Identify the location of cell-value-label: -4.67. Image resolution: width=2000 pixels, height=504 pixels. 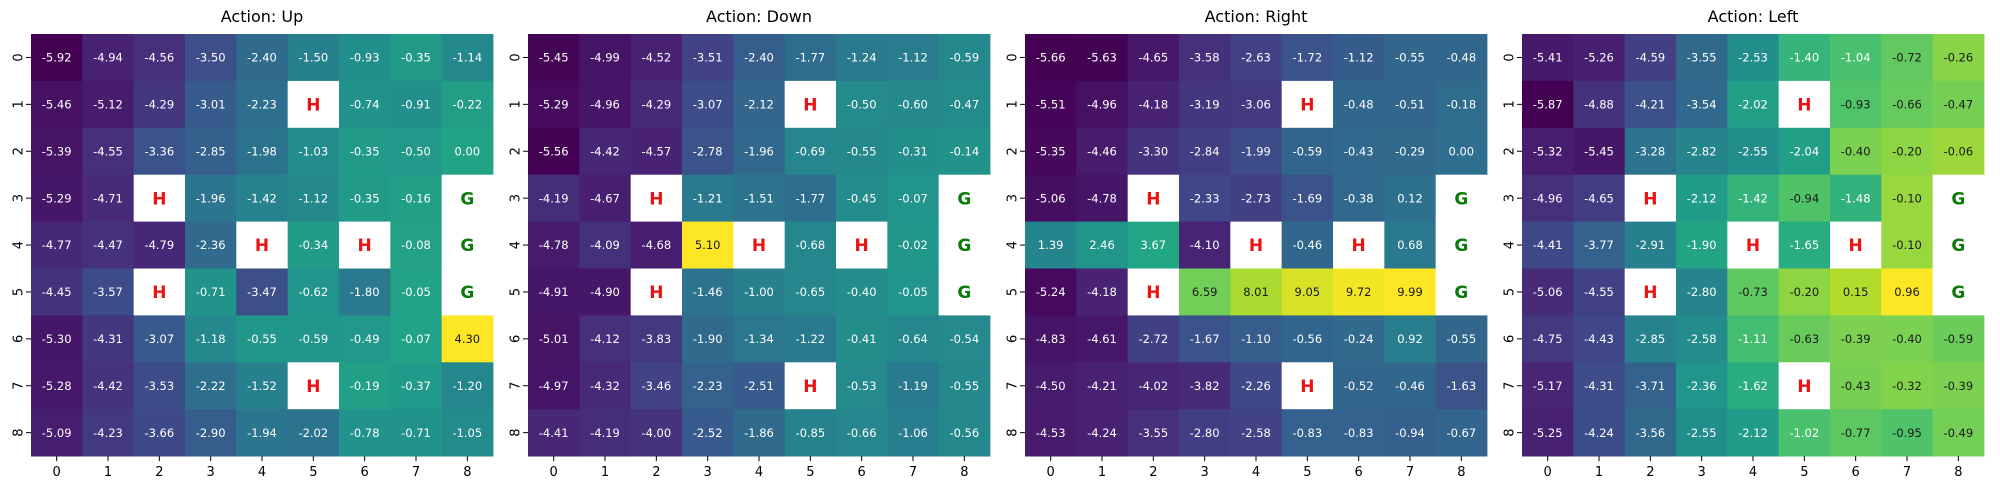
(605, 198).